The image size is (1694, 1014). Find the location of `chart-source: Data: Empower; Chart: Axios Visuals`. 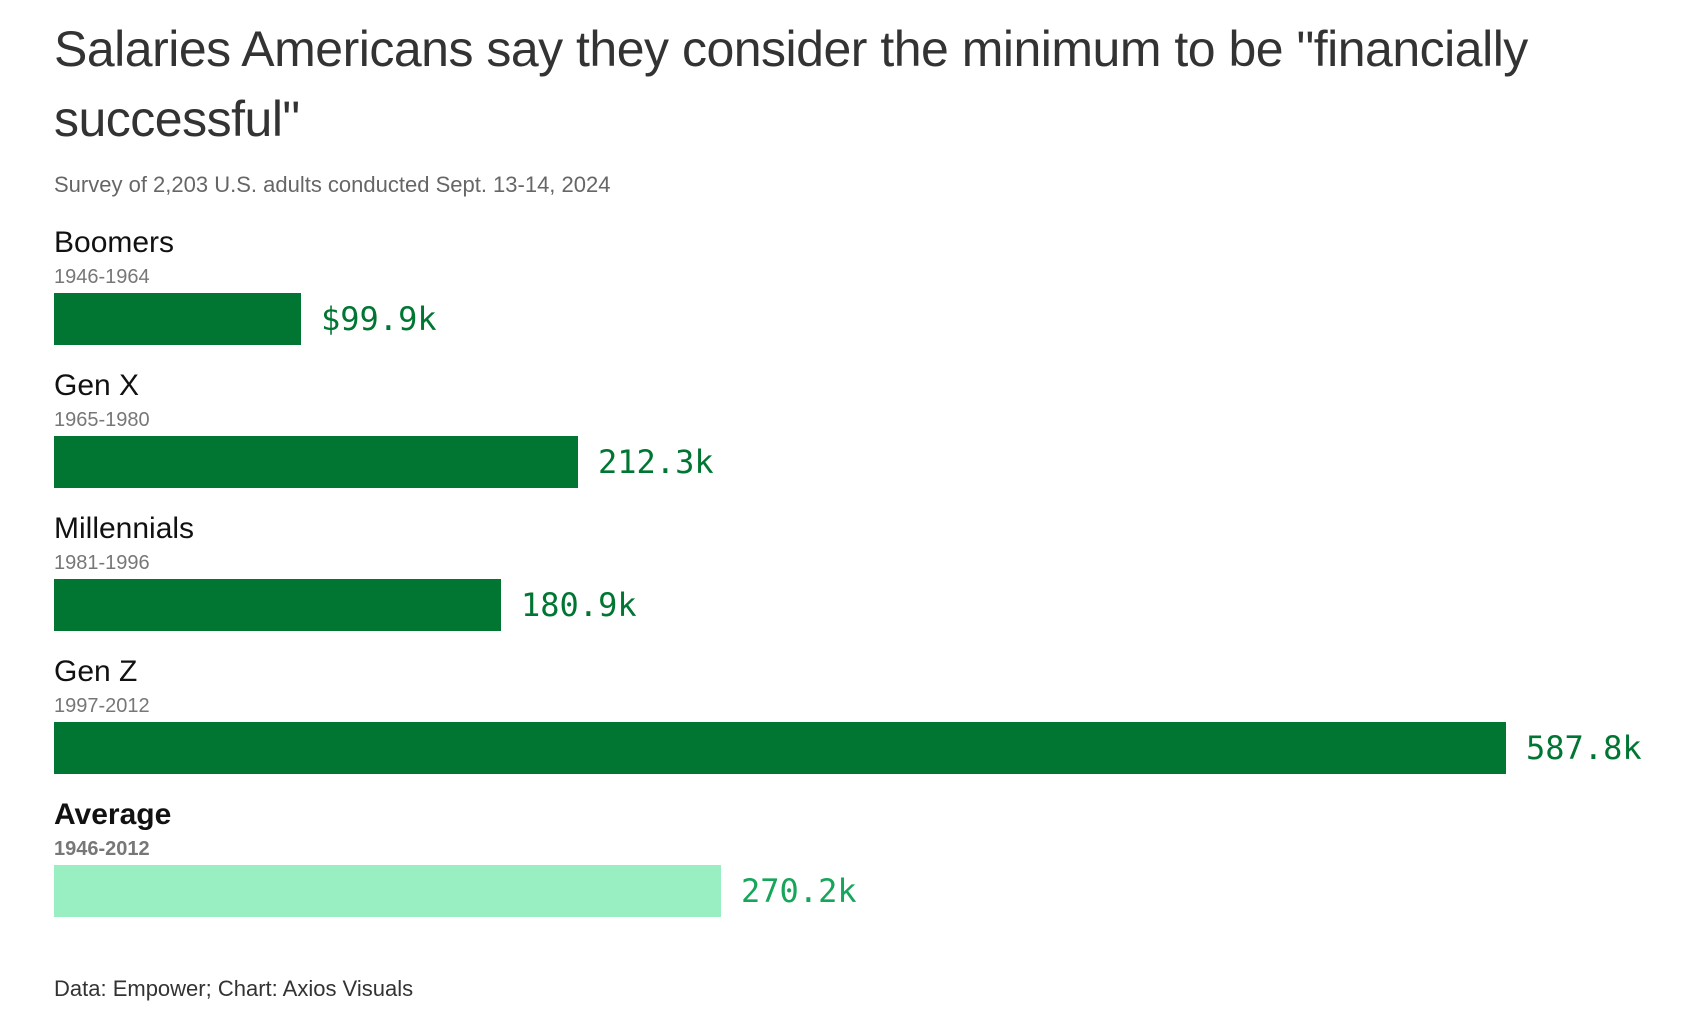

chart-source: Data: Empower; Chart: Axios Visuals is located at coordinates (234, 988).